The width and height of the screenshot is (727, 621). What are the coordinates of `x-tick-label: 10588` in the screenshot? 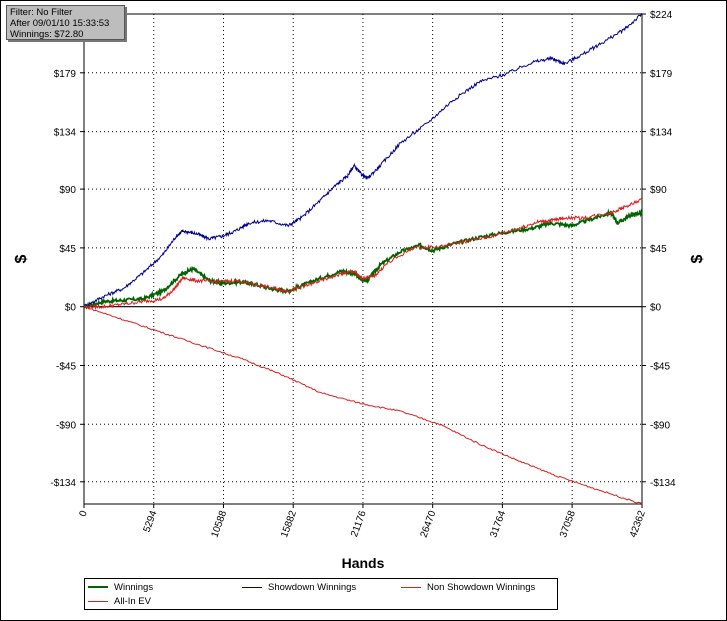 It's located at (219, 524).